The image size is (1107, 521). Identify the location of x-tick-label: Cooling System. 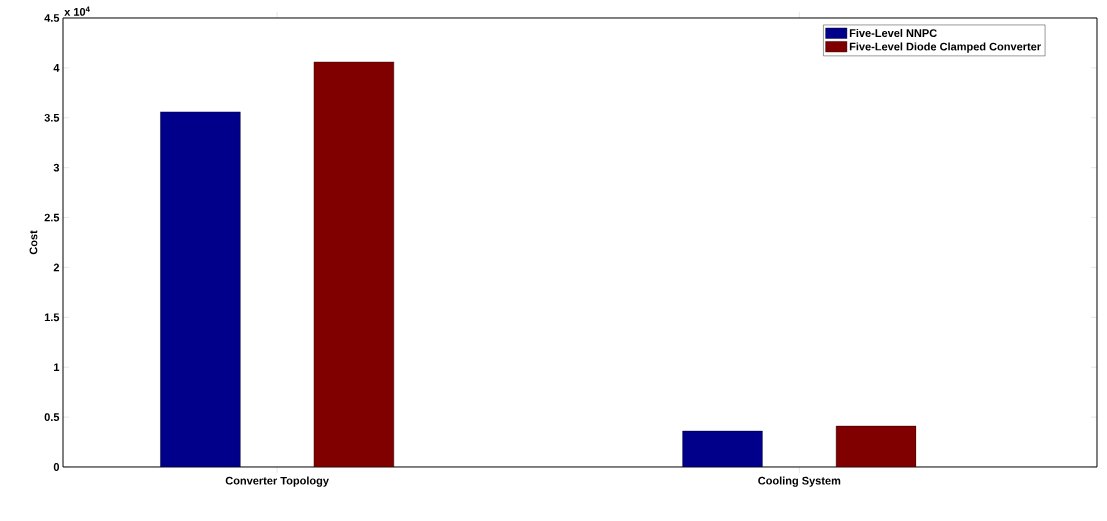
(799, 481).